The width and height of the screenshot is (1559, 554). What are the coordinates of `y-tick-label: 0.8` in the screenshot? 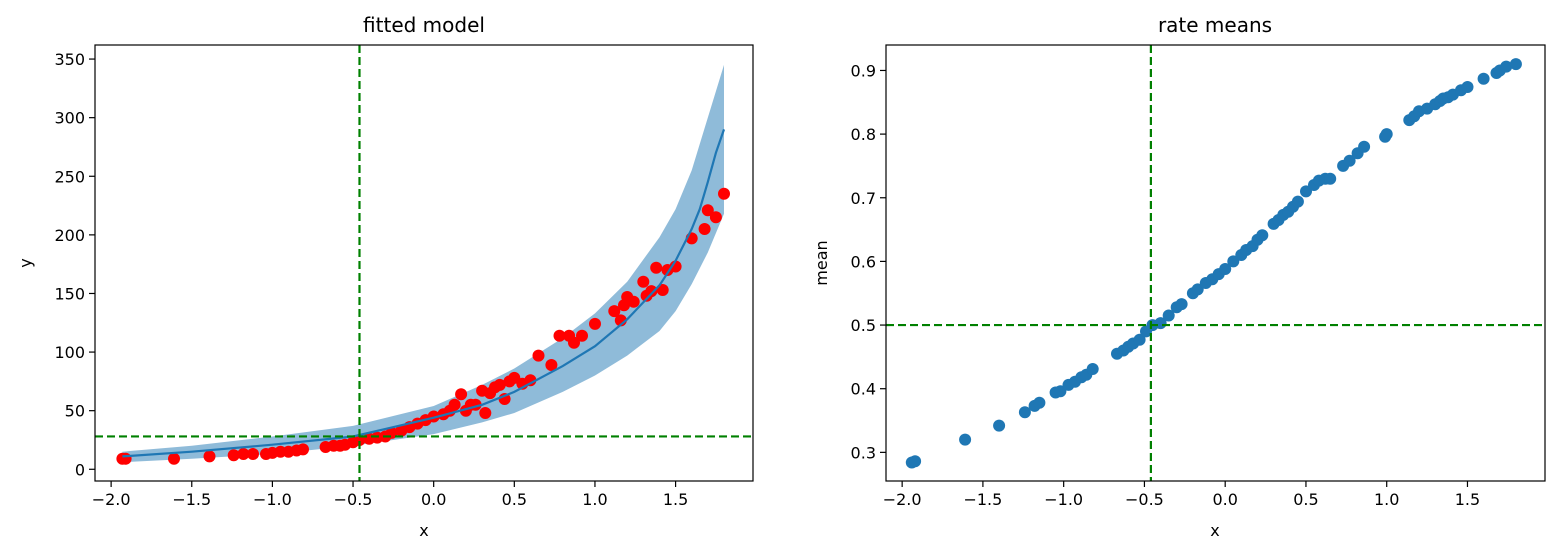 It's located at (863, 134).